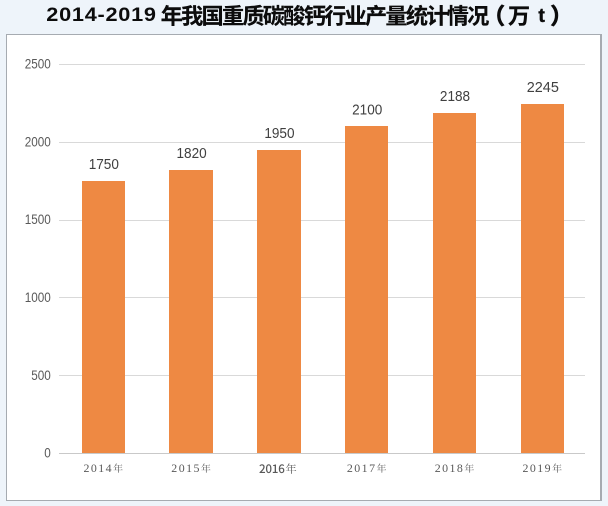 The image size is (608, 506). Describe the element at coordinates (543, 88) in the screenshot. I see `svg-text: 2245` at that location.